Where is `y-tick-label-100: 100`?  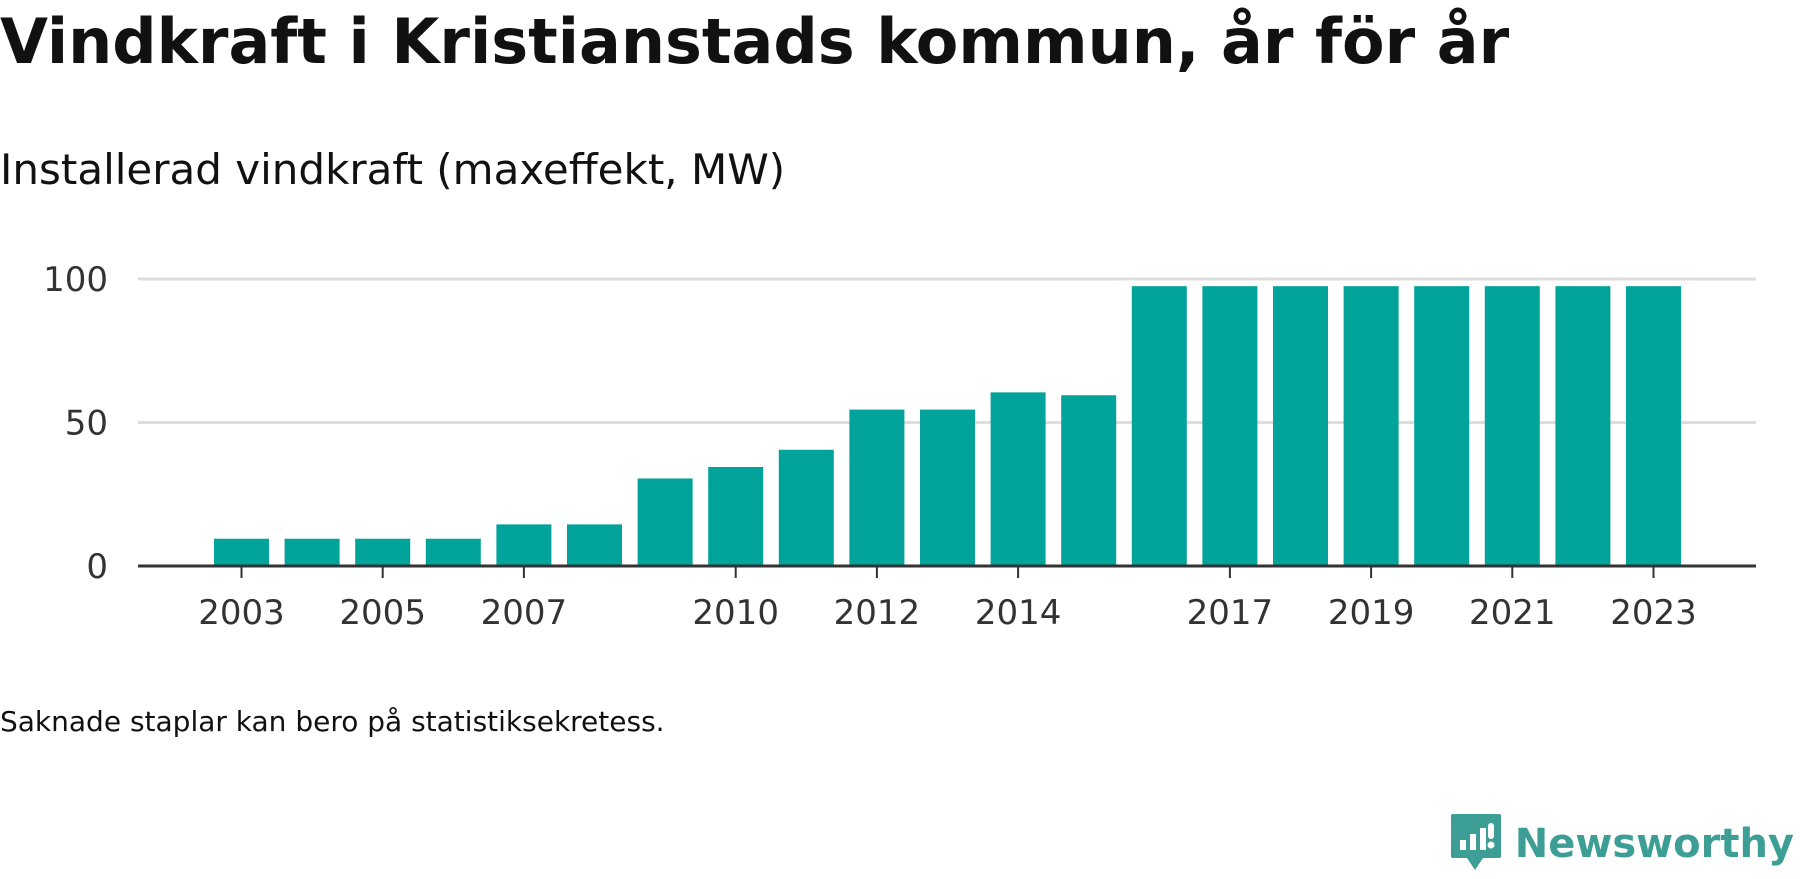
y-tick-label-100: 100 is located at coordinates (75, 280).